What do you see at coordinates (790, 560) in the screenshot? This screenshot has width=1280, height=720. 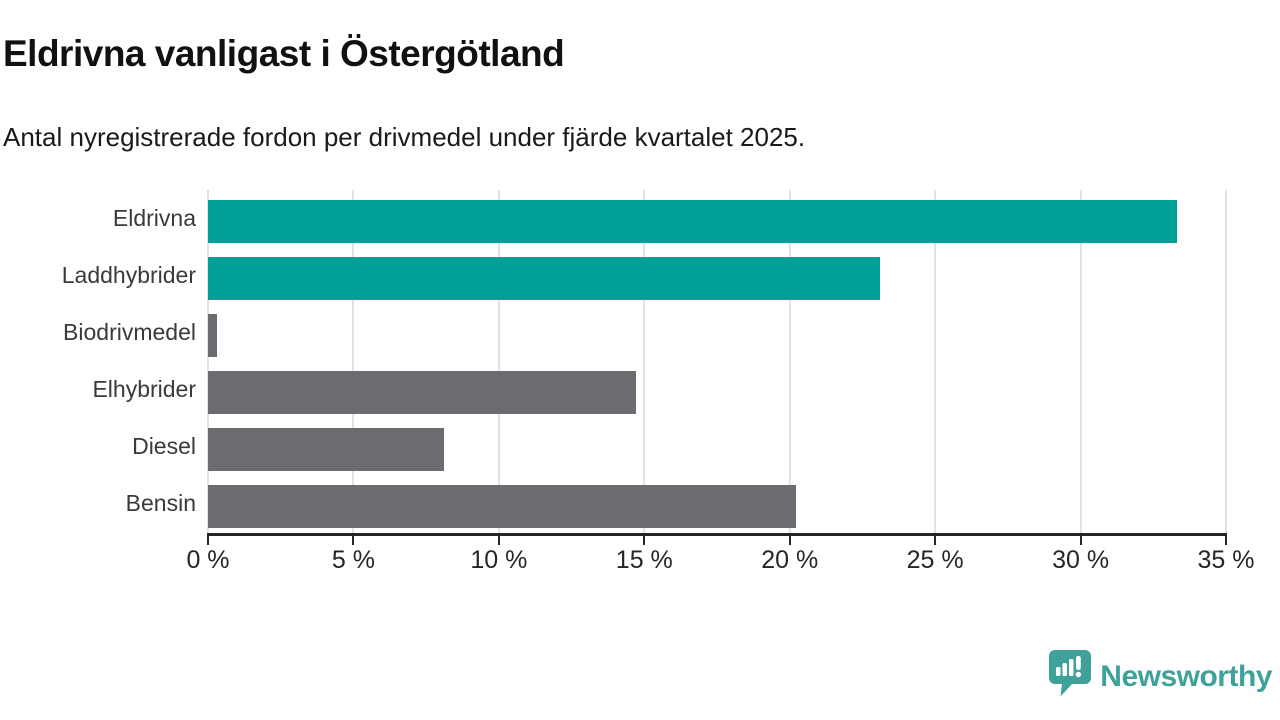 I see `x-tick-label: 20 %` at bounding box center [790, 560].